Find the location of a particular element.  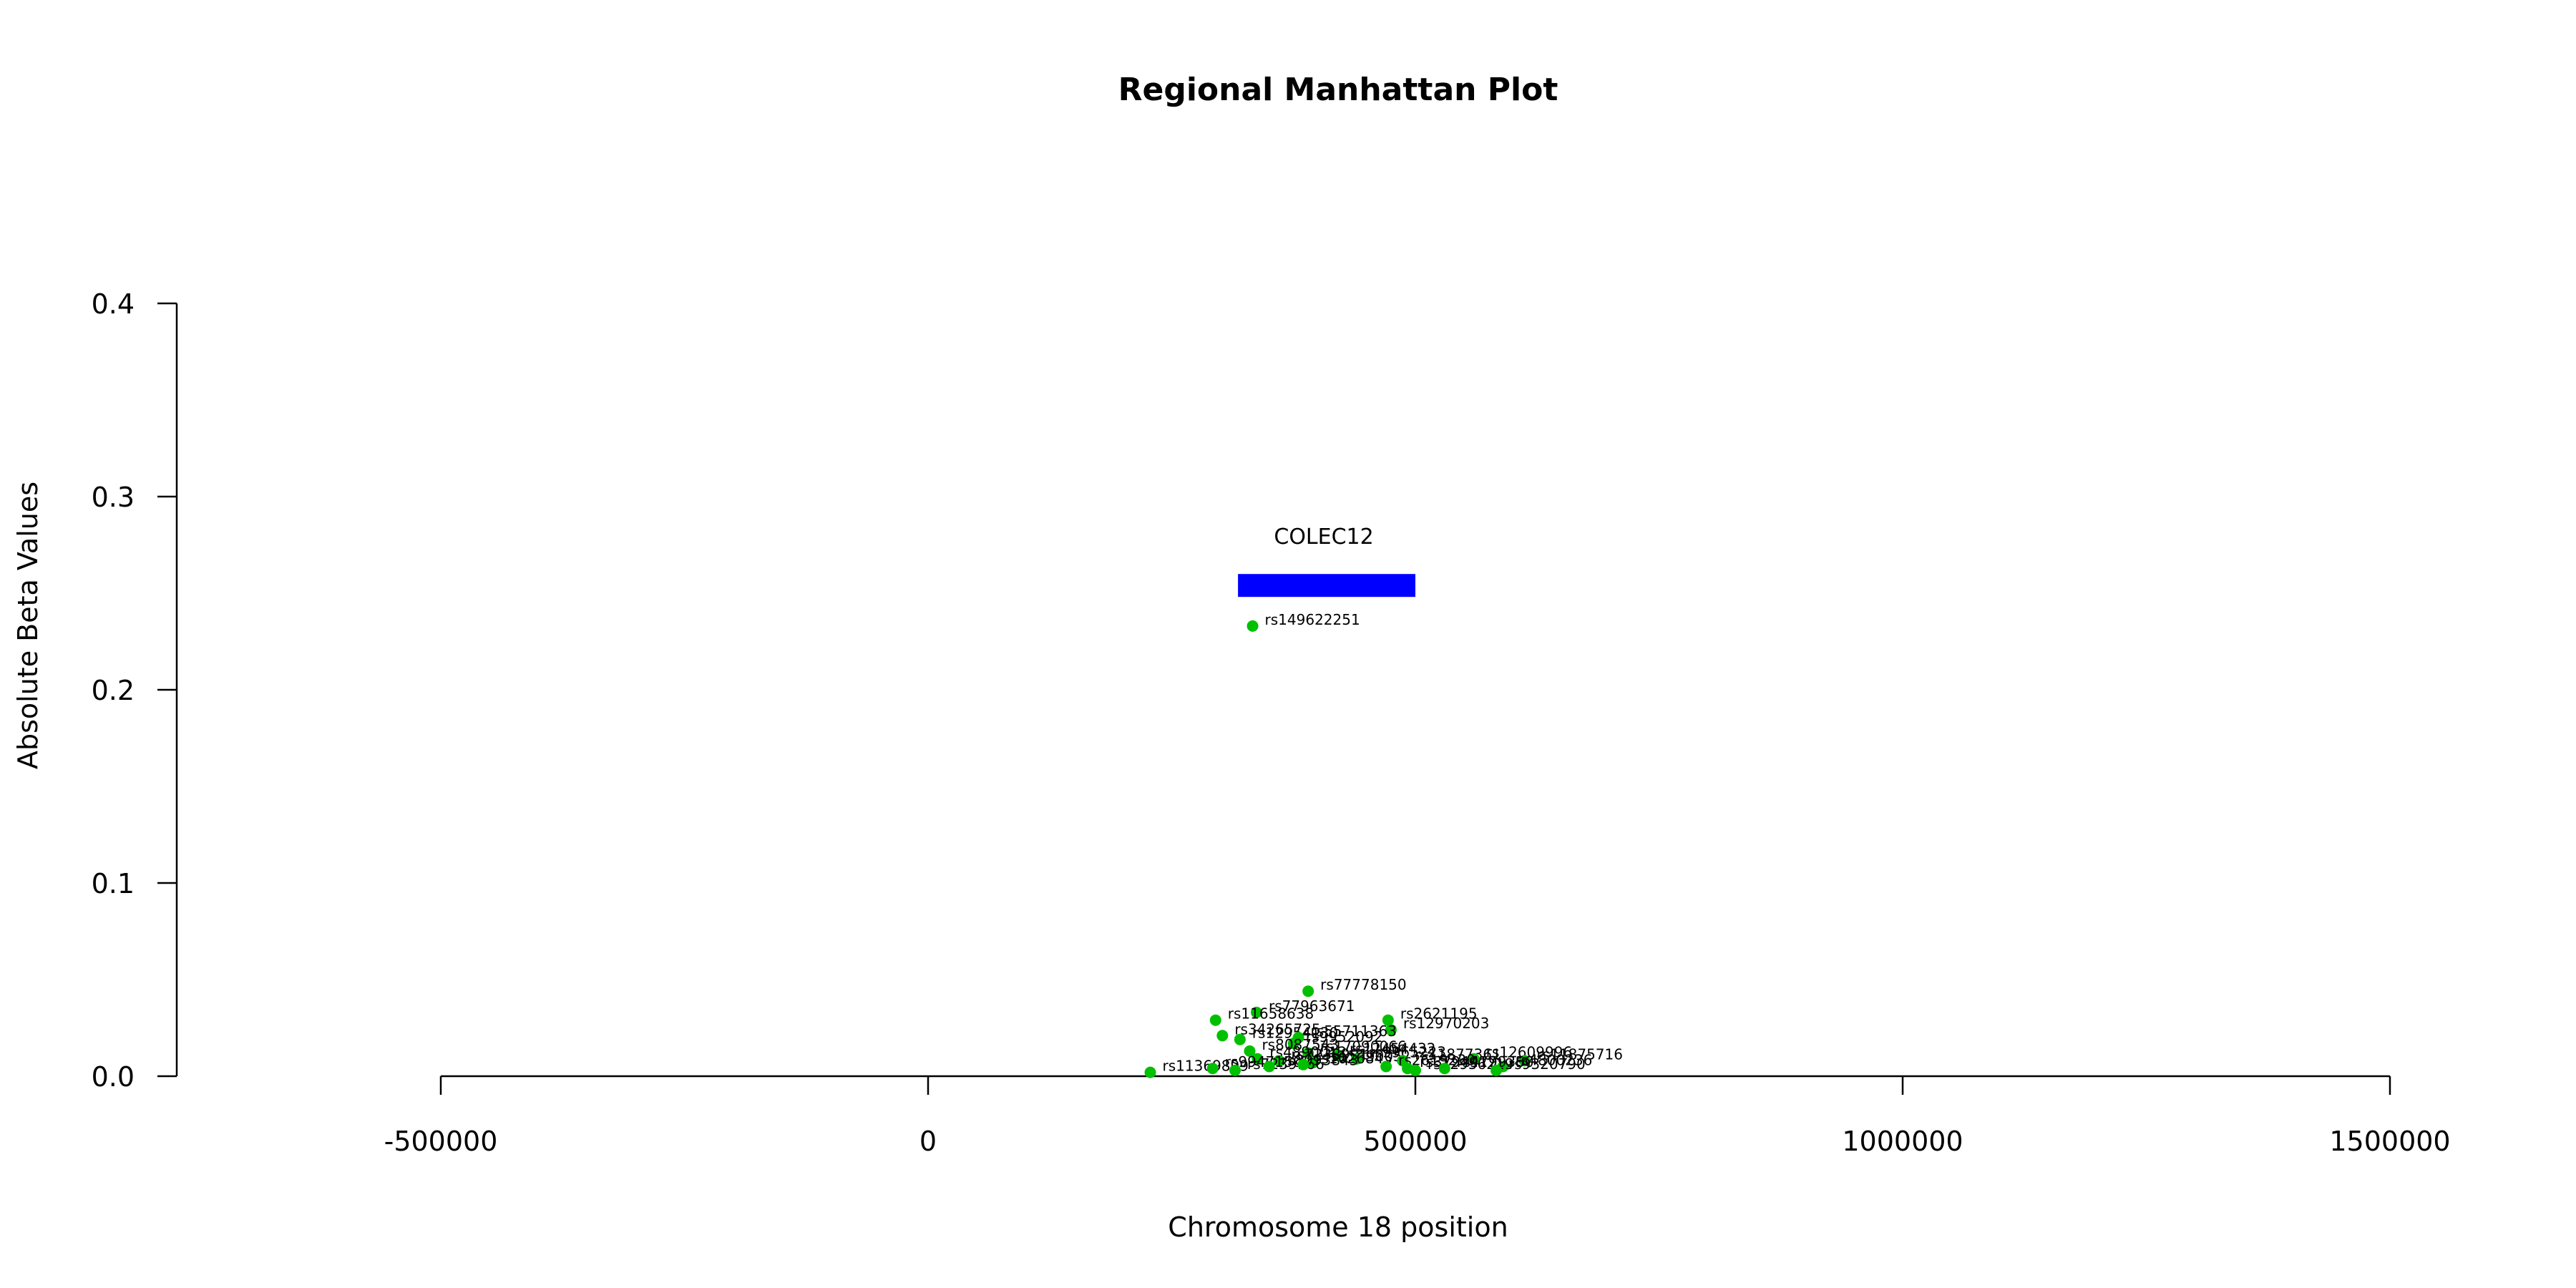

x-axis-ticks: -500000 0 500000 1000000 1500000 is located at coordinates (1417, 1116).